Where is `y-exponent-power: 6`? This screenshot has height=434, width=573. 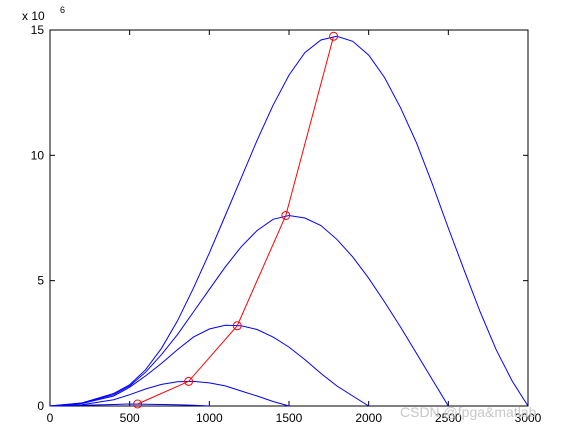
y-exponent-power: 6 is located at coordinates (62, 10).